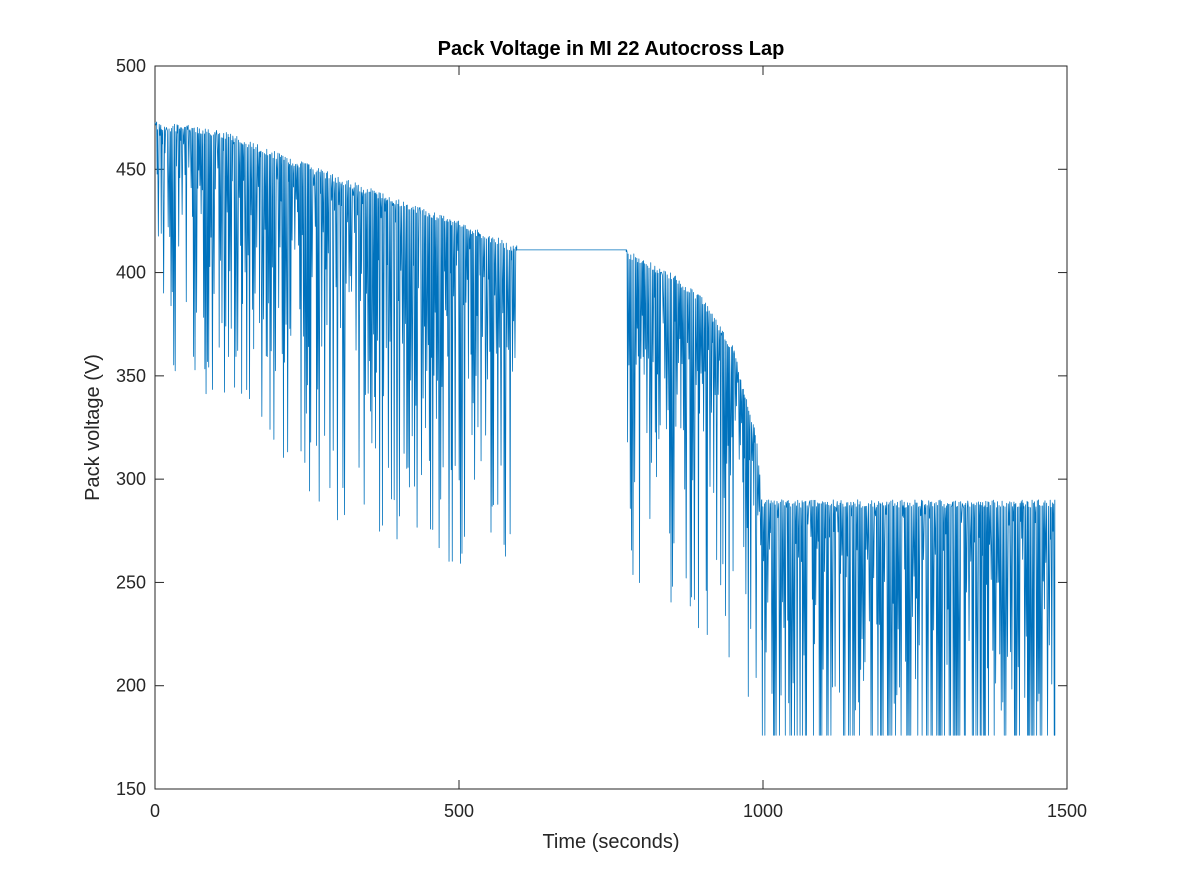 This screenshot has height=886, width=1181. Describe the element at coordinates (131, 66) in the screenshot. I see `y-tick-label: 500` at that location.